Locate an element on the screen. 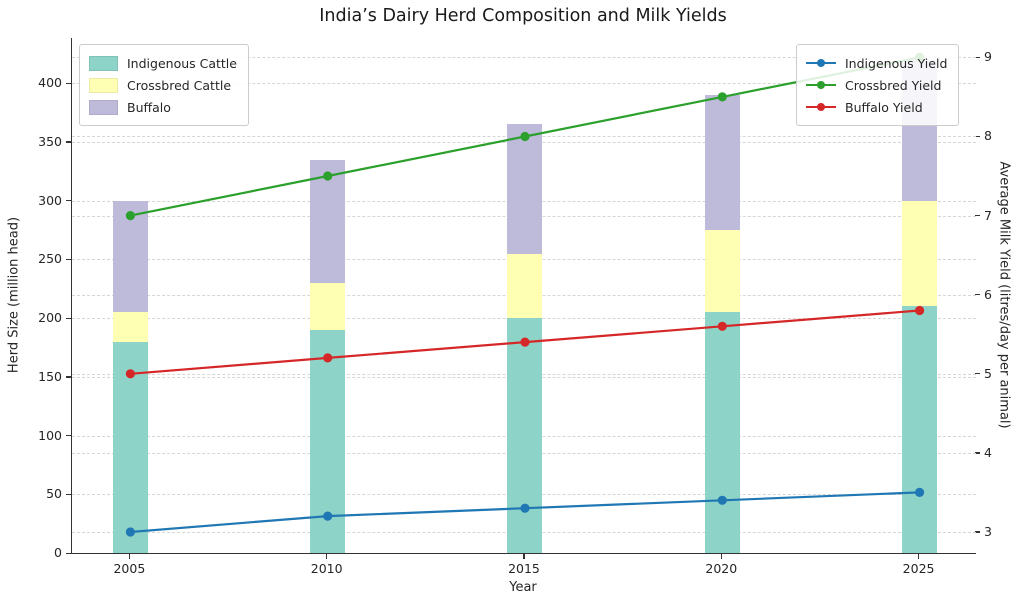 Image resolution: width=1024 pixels, height=611 pixels. legend-item-crossbred-yield: Crossbred Yield is located at coordinates (876, 85).